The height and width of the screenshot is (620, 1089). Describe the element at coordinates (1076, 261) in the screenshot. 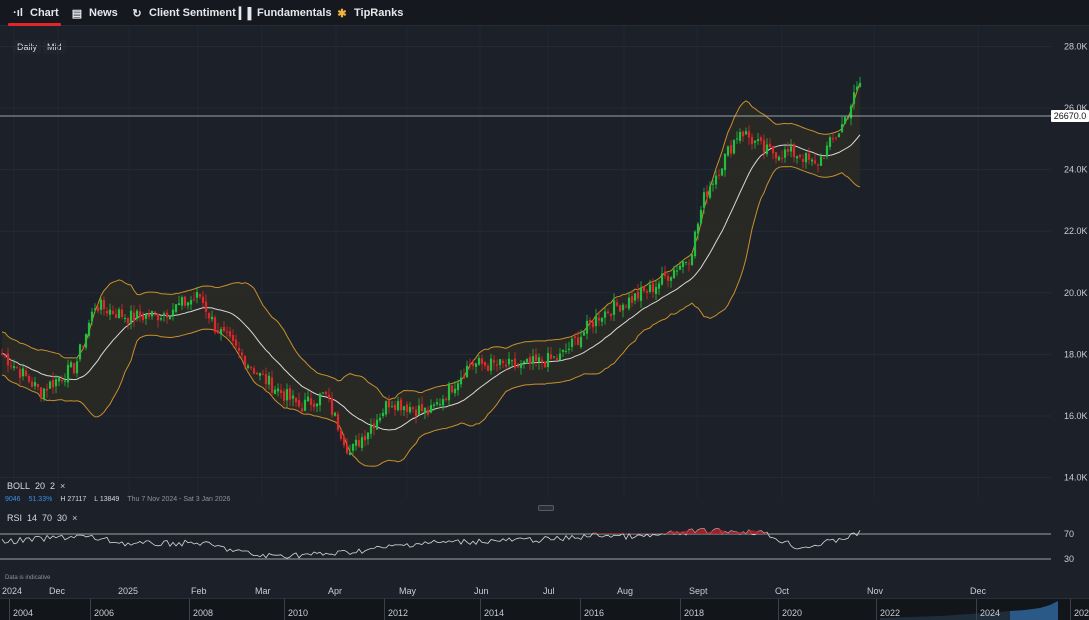

I see `price-axis: 28.0K 26.0K 24.0K 22.0K 20.0K 18.0K 16.0K 14.0K` at that location.